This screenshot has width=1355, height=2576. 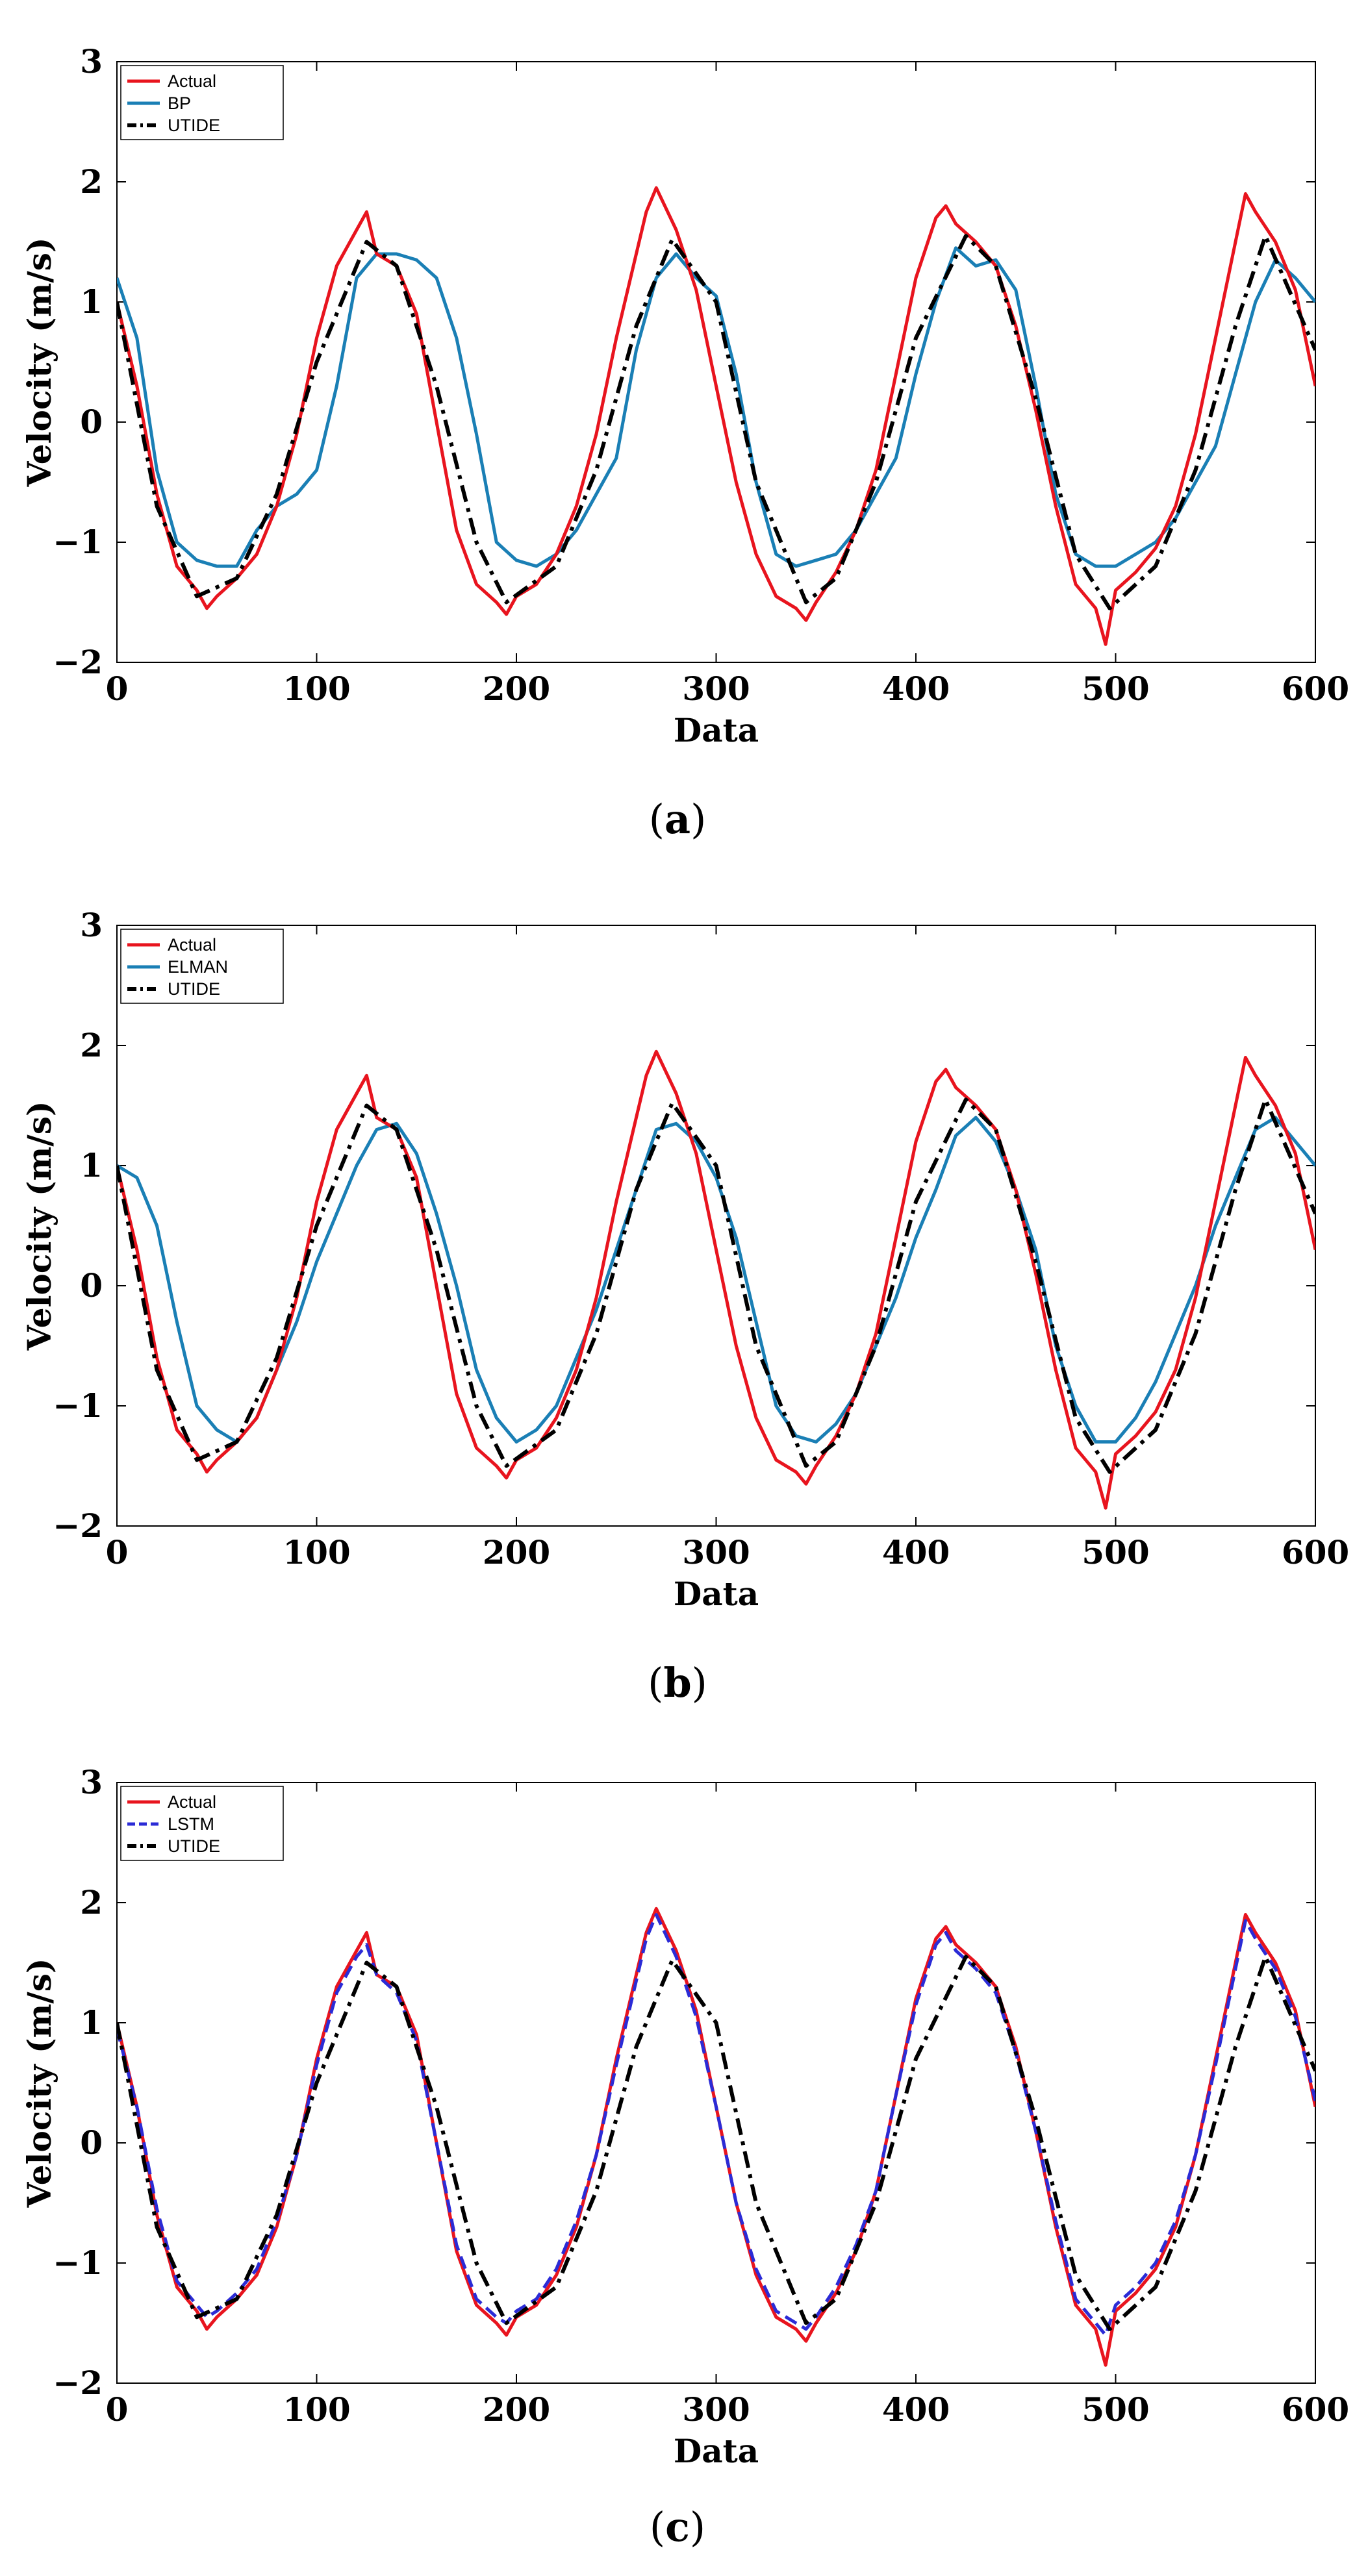 I want to click on caption-a: (a), so click(x=677, y=819).